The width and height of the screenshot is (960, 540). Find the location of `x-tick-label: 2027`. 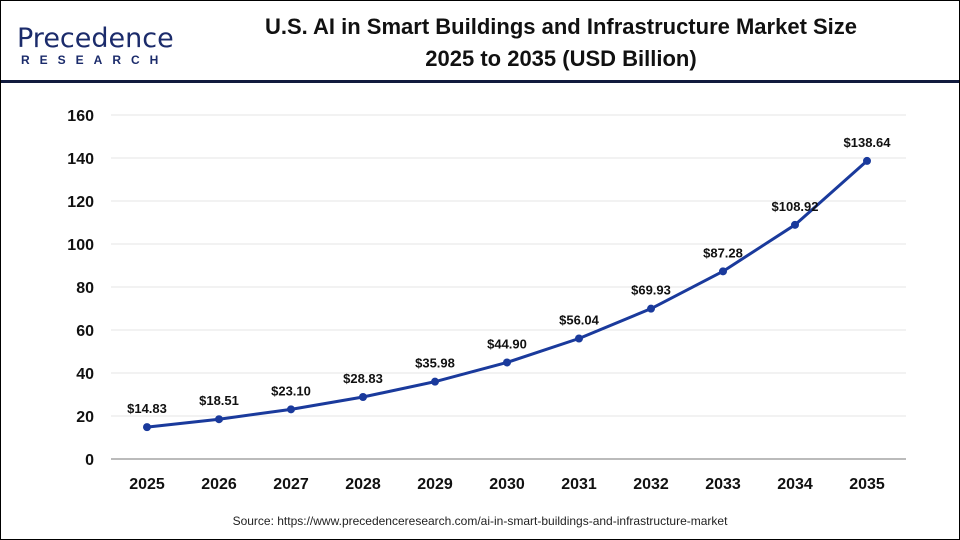

x-tick-label: 2027 is located at coordinates (291, 484).